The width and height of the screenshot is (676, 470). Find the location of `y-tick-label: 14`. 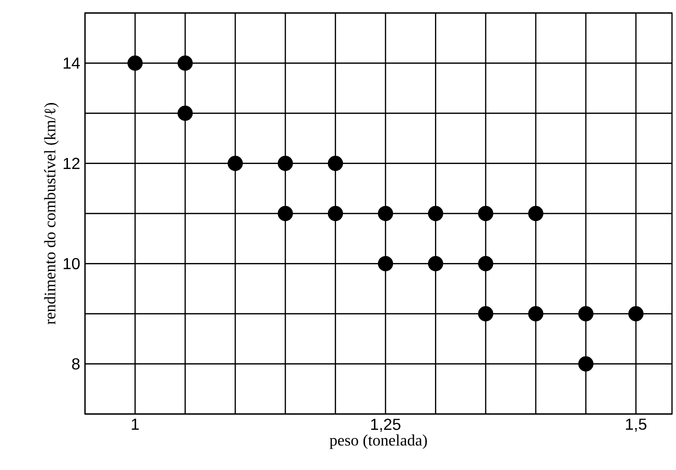

y-tick-label: 14 is located at coordinates (72, 63).